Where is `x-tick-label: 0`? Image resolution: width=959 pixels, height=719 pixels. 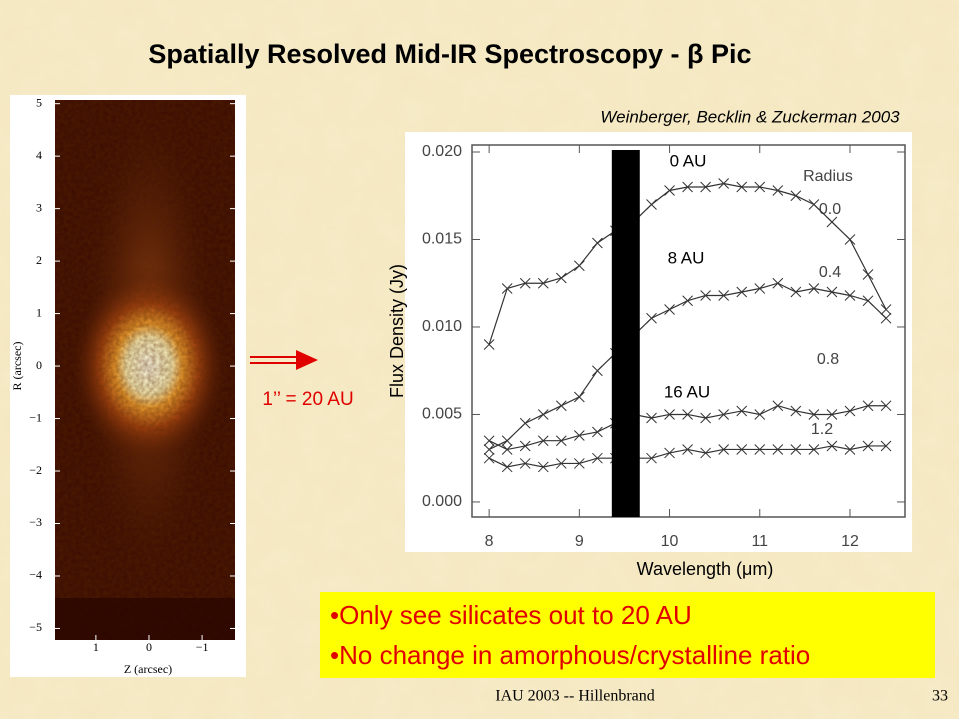 x-tick-label: 0 is located at coordinates (149, 647).